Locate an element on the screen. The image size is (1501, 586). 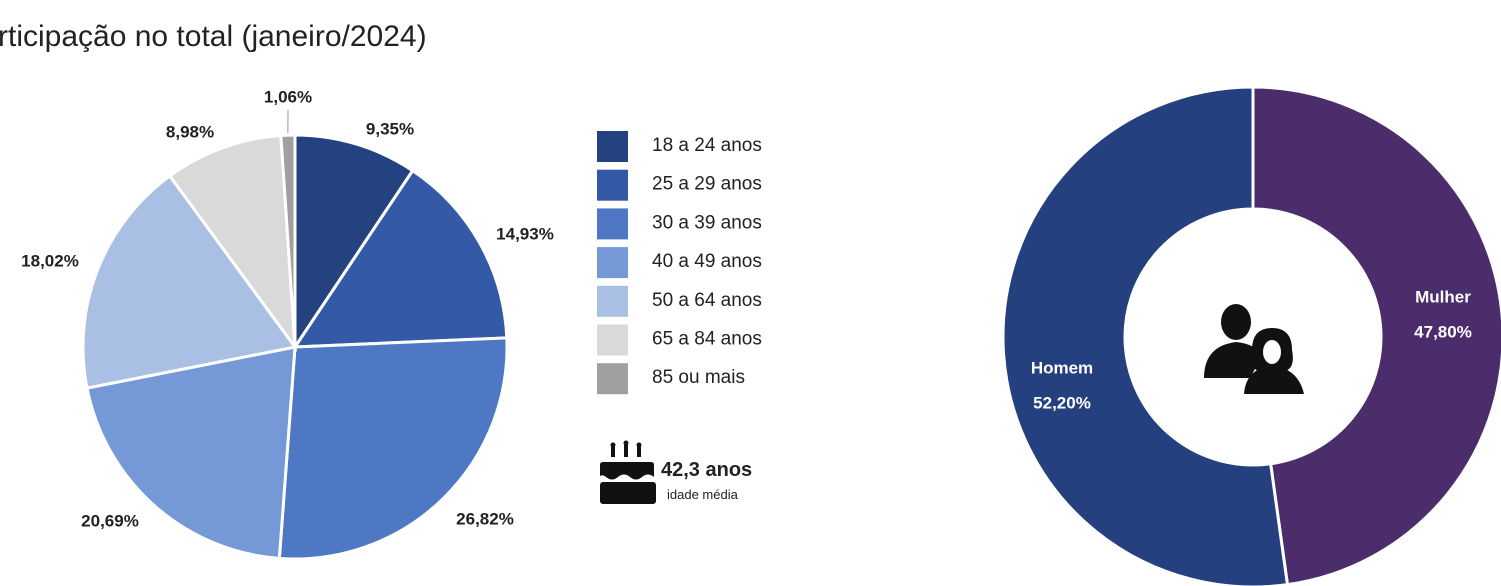
data-label: 8,98% is located at coordinates (190, 131).